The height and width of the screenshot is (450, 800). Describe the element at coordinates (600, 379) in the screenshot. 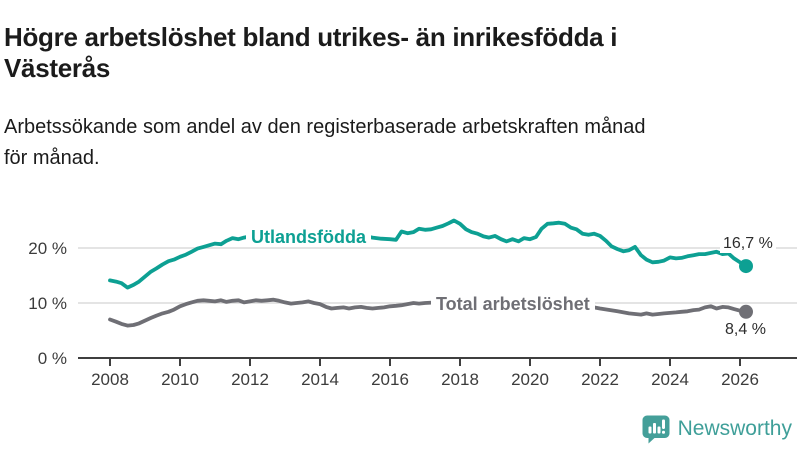

I see `x-tick-label-2022: 2022` at that location.